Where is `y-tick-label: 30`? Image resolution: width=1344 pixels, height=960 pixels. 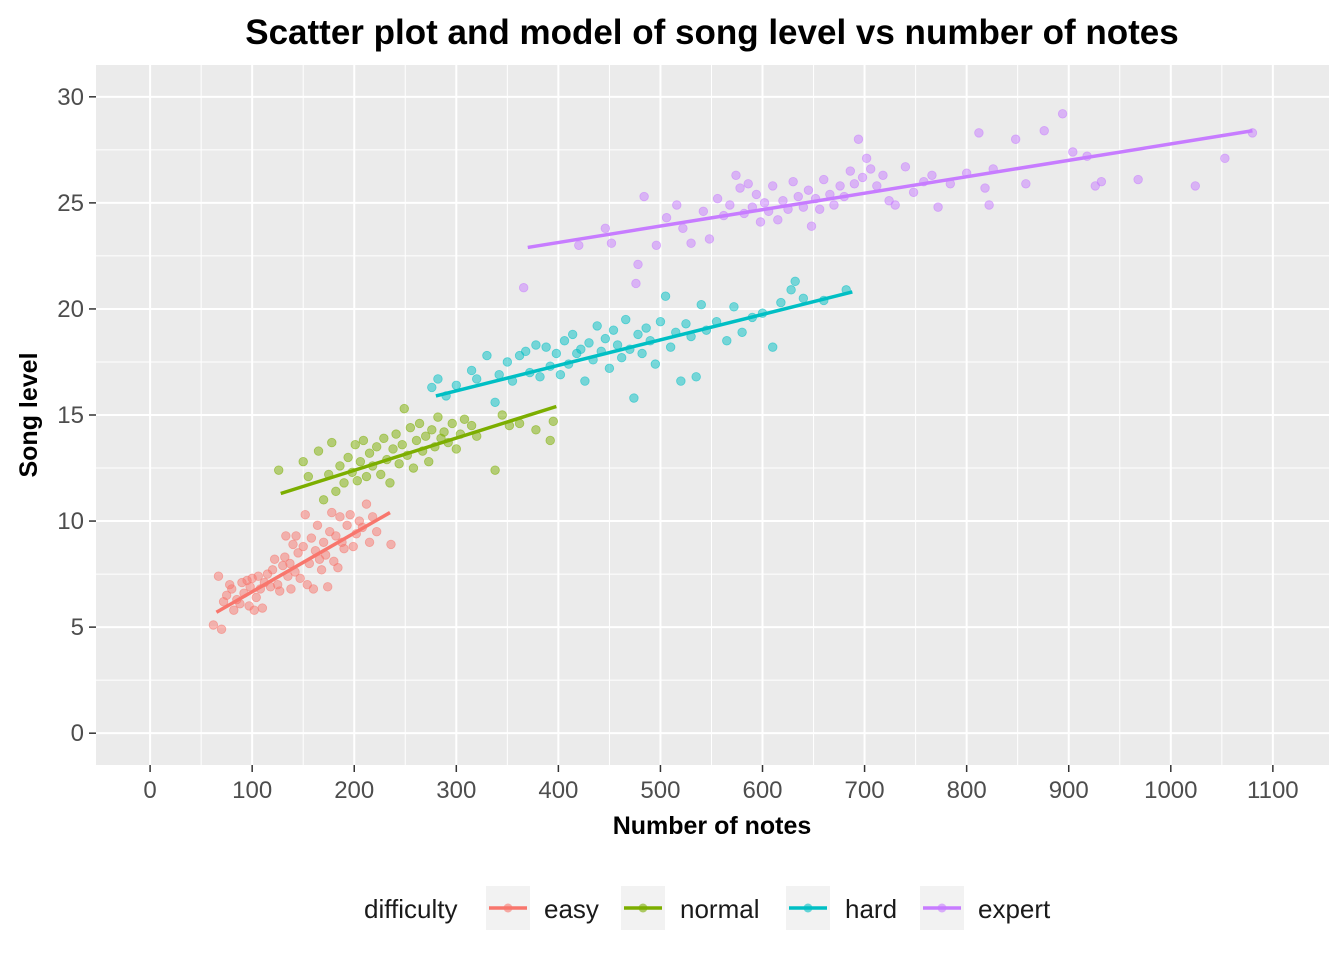 y-tick-label: 30 is located at coordinates (70, 97).